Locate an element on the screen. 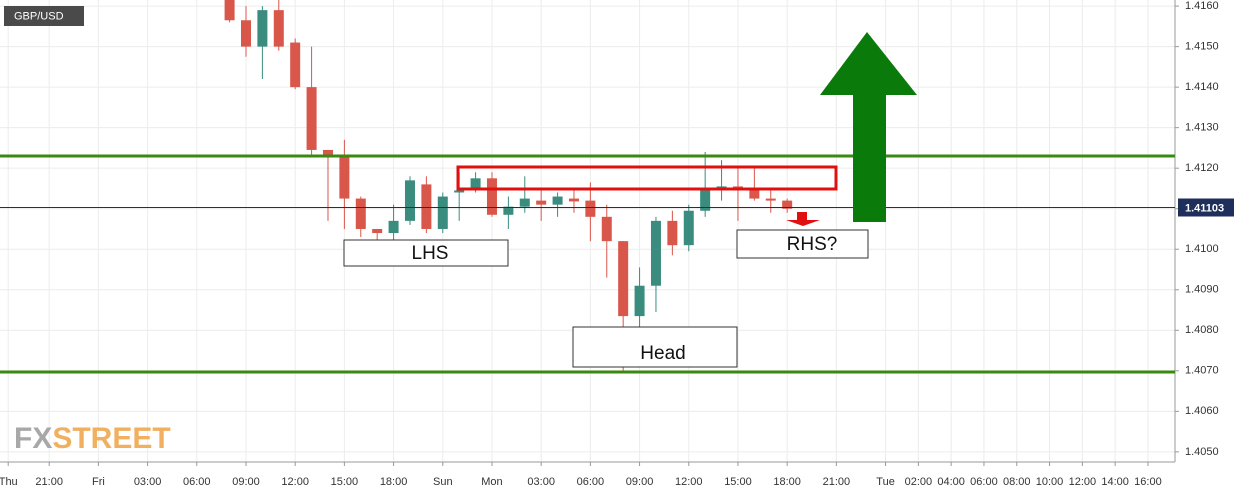 This screenshot has width=1250, height=496. x-tick-label: 16:00 is located at coordinates (1148, 482).